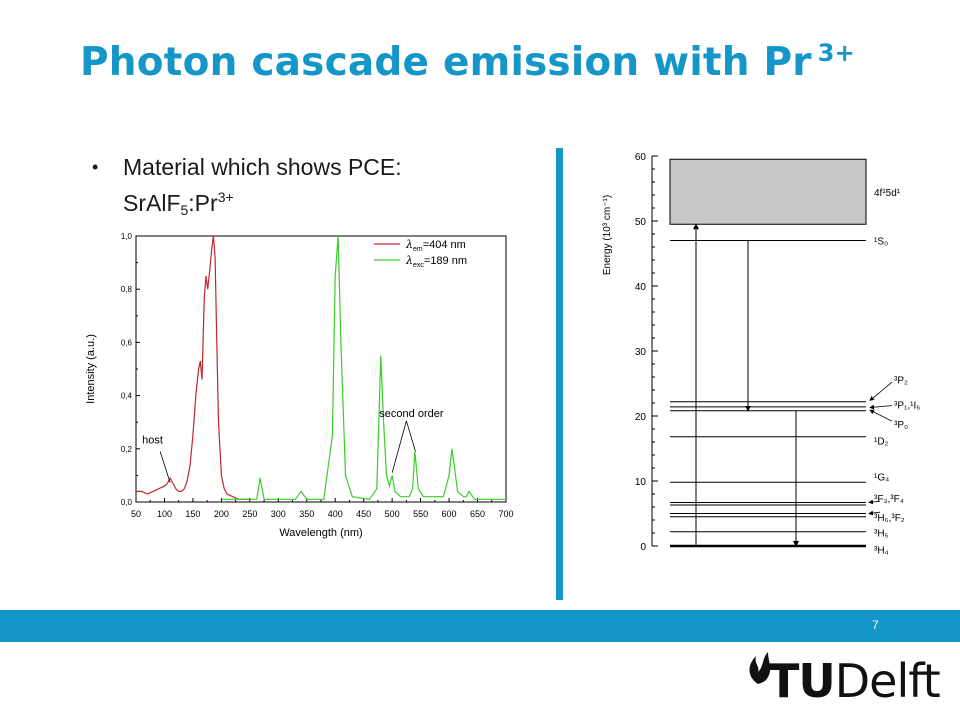  What do you see at coordinates (392, 514) in the screenshot?
I see `x-tick-label: 500` at bounding box center [392, 514].